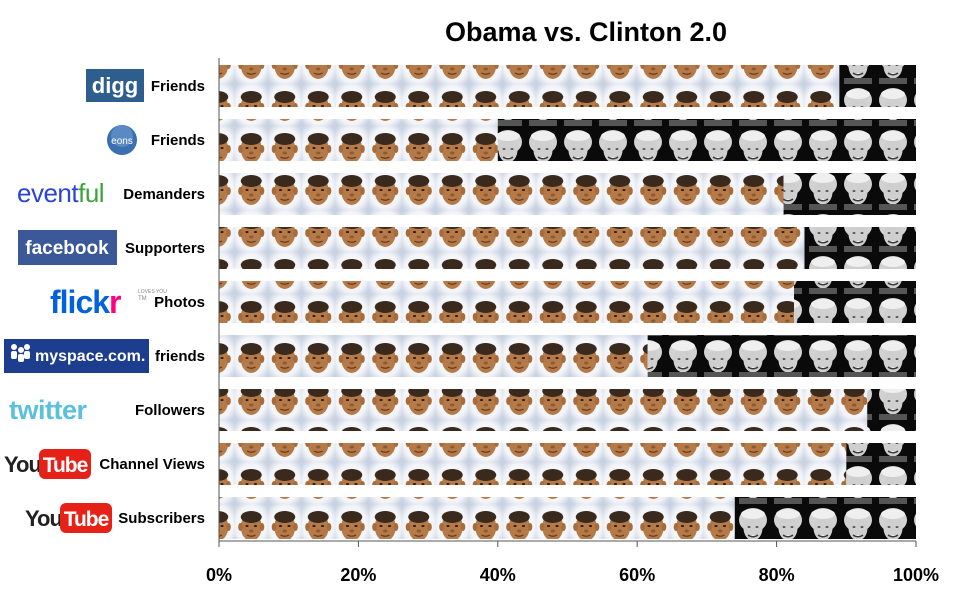 This screenshot has width=969, height=604. Describe the element at coordinates (142, 299) in the screenshot. I see `svg-text: TM` at that location.